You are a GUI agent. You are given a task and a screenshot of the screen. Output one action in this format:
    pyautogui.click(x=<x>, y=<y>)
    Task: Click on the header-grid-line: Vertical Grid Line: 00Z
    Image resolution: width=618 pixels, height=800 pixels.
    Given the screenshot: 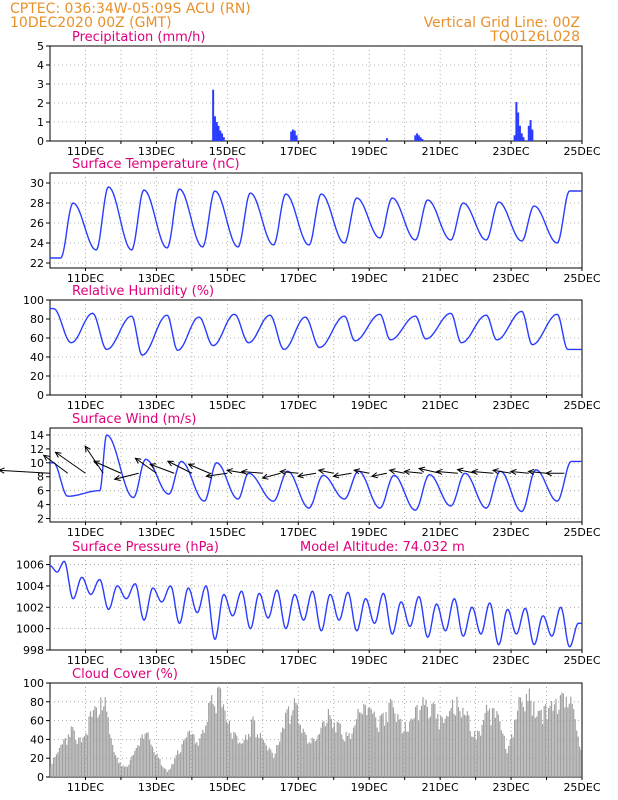 What is the action you would take?
    pyautogui.click(x=501, y=23)
    